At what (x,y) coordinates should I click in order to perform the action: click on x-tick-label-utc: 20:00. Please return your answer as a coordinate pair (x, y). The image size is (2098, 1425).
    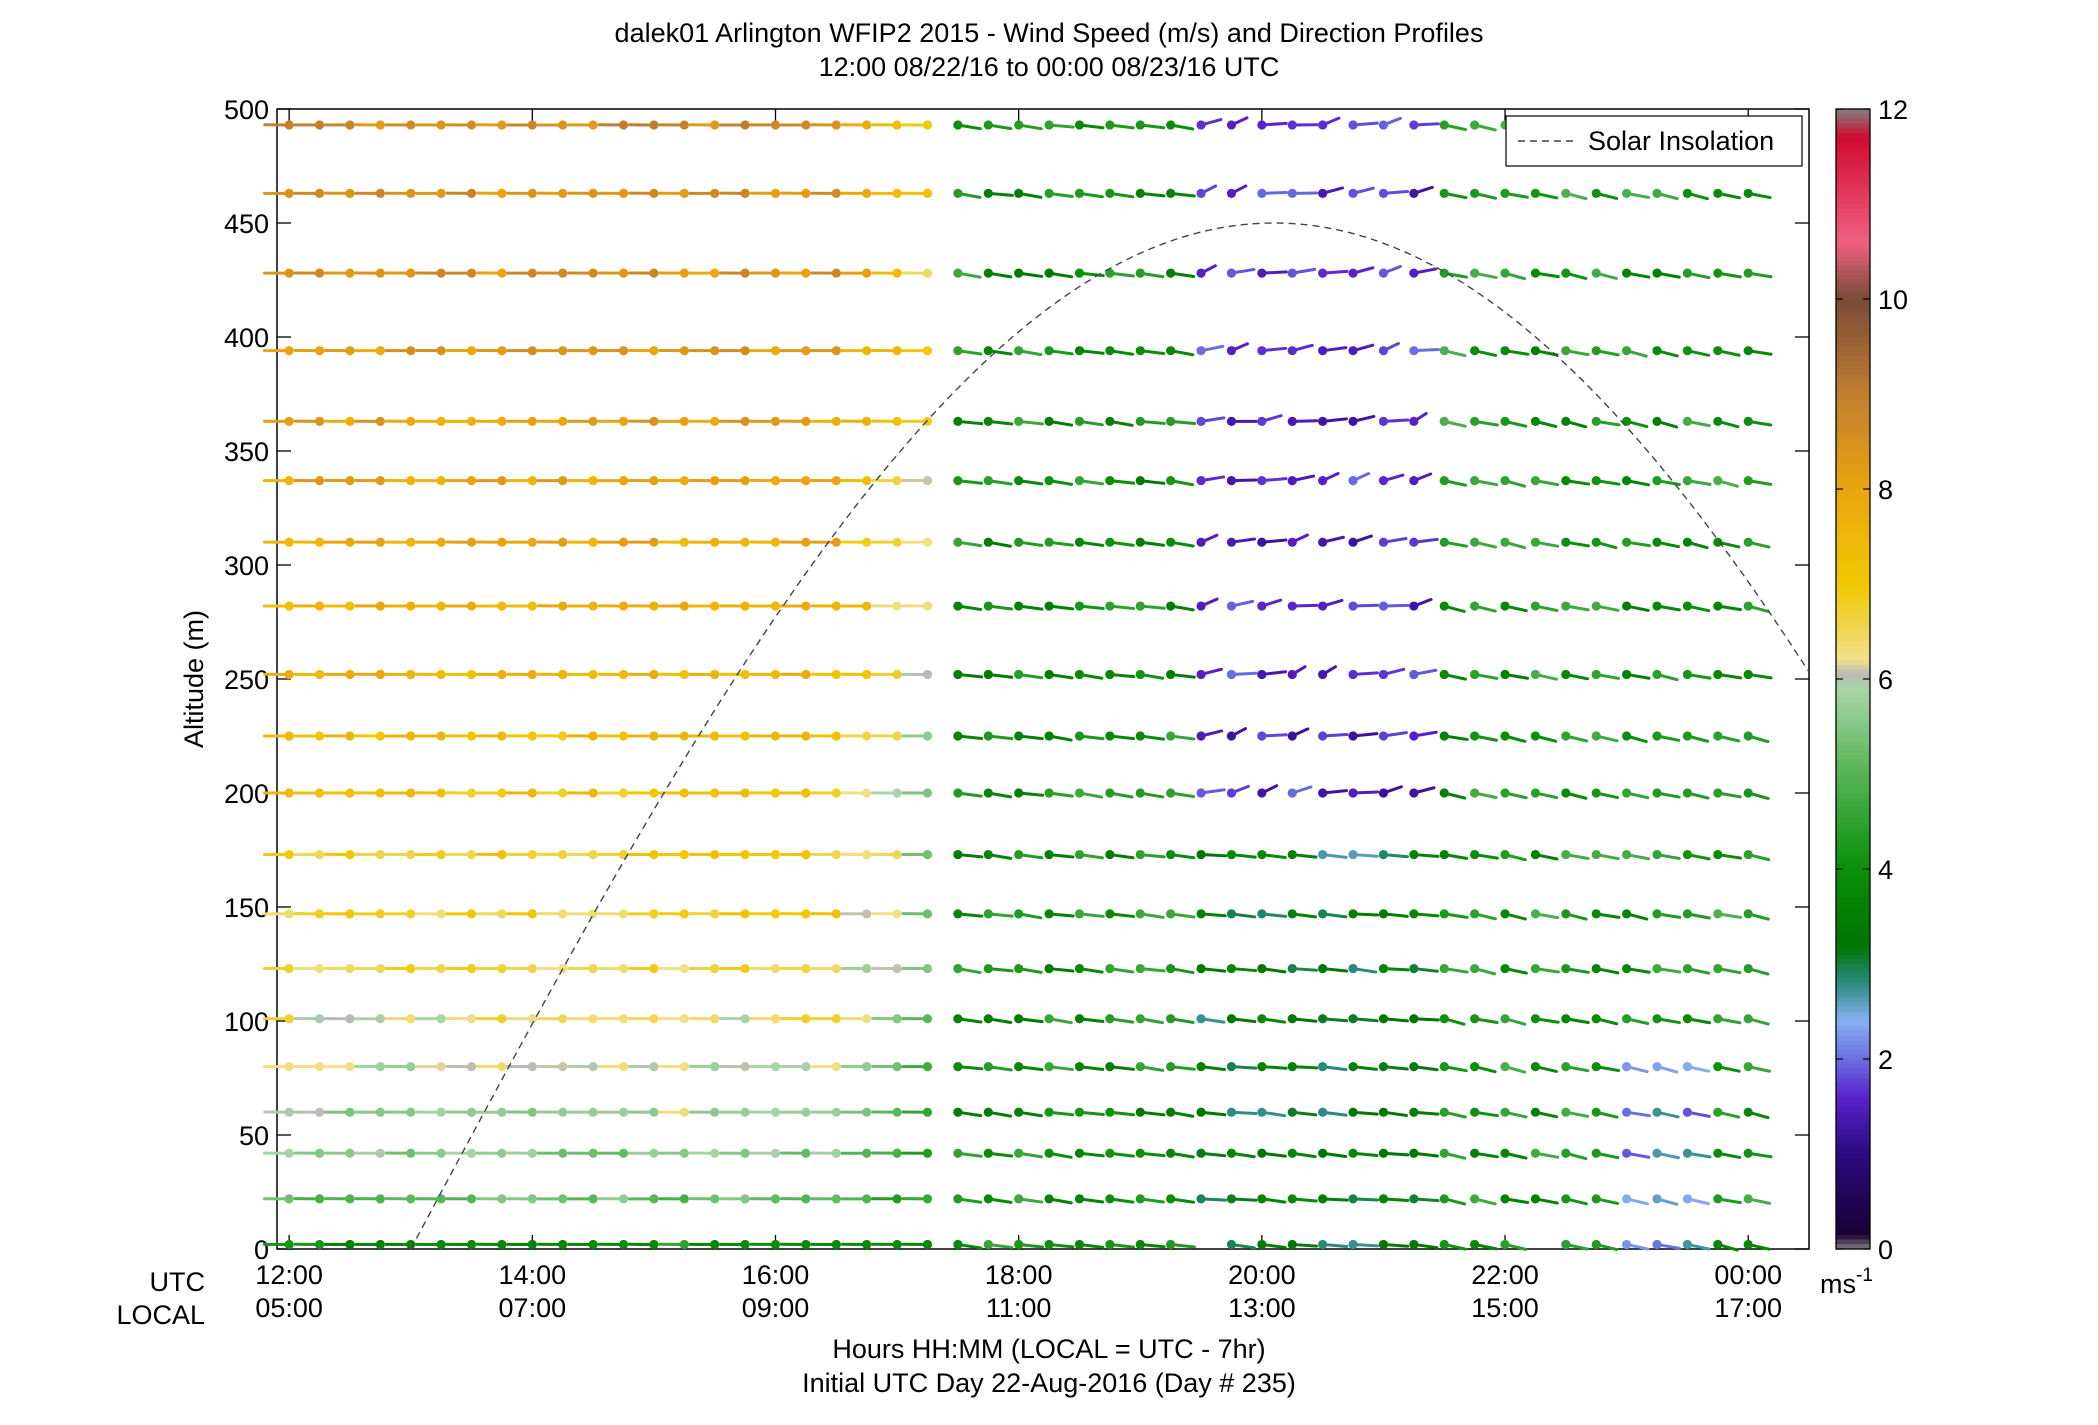
    Looking at the image, I should click on (1262, 1275).